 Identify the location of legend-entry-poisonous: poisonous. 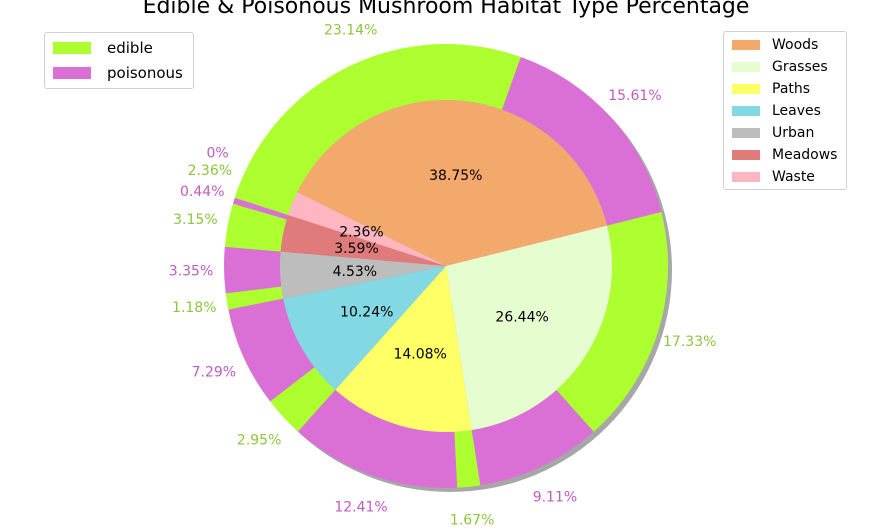
(118, 73).